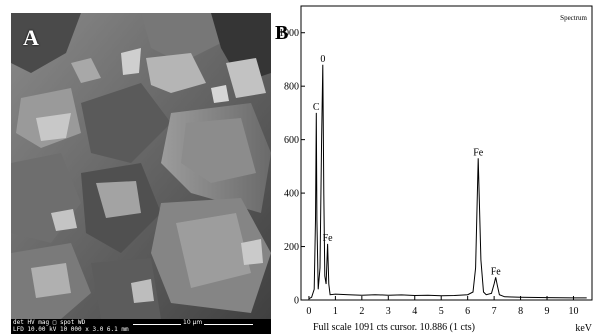 The image size is (596, 334). What do you see at coordinates (31, 37) in the screenshot?
I see `panel-letter-a: A` at bounding box center [31, 37].